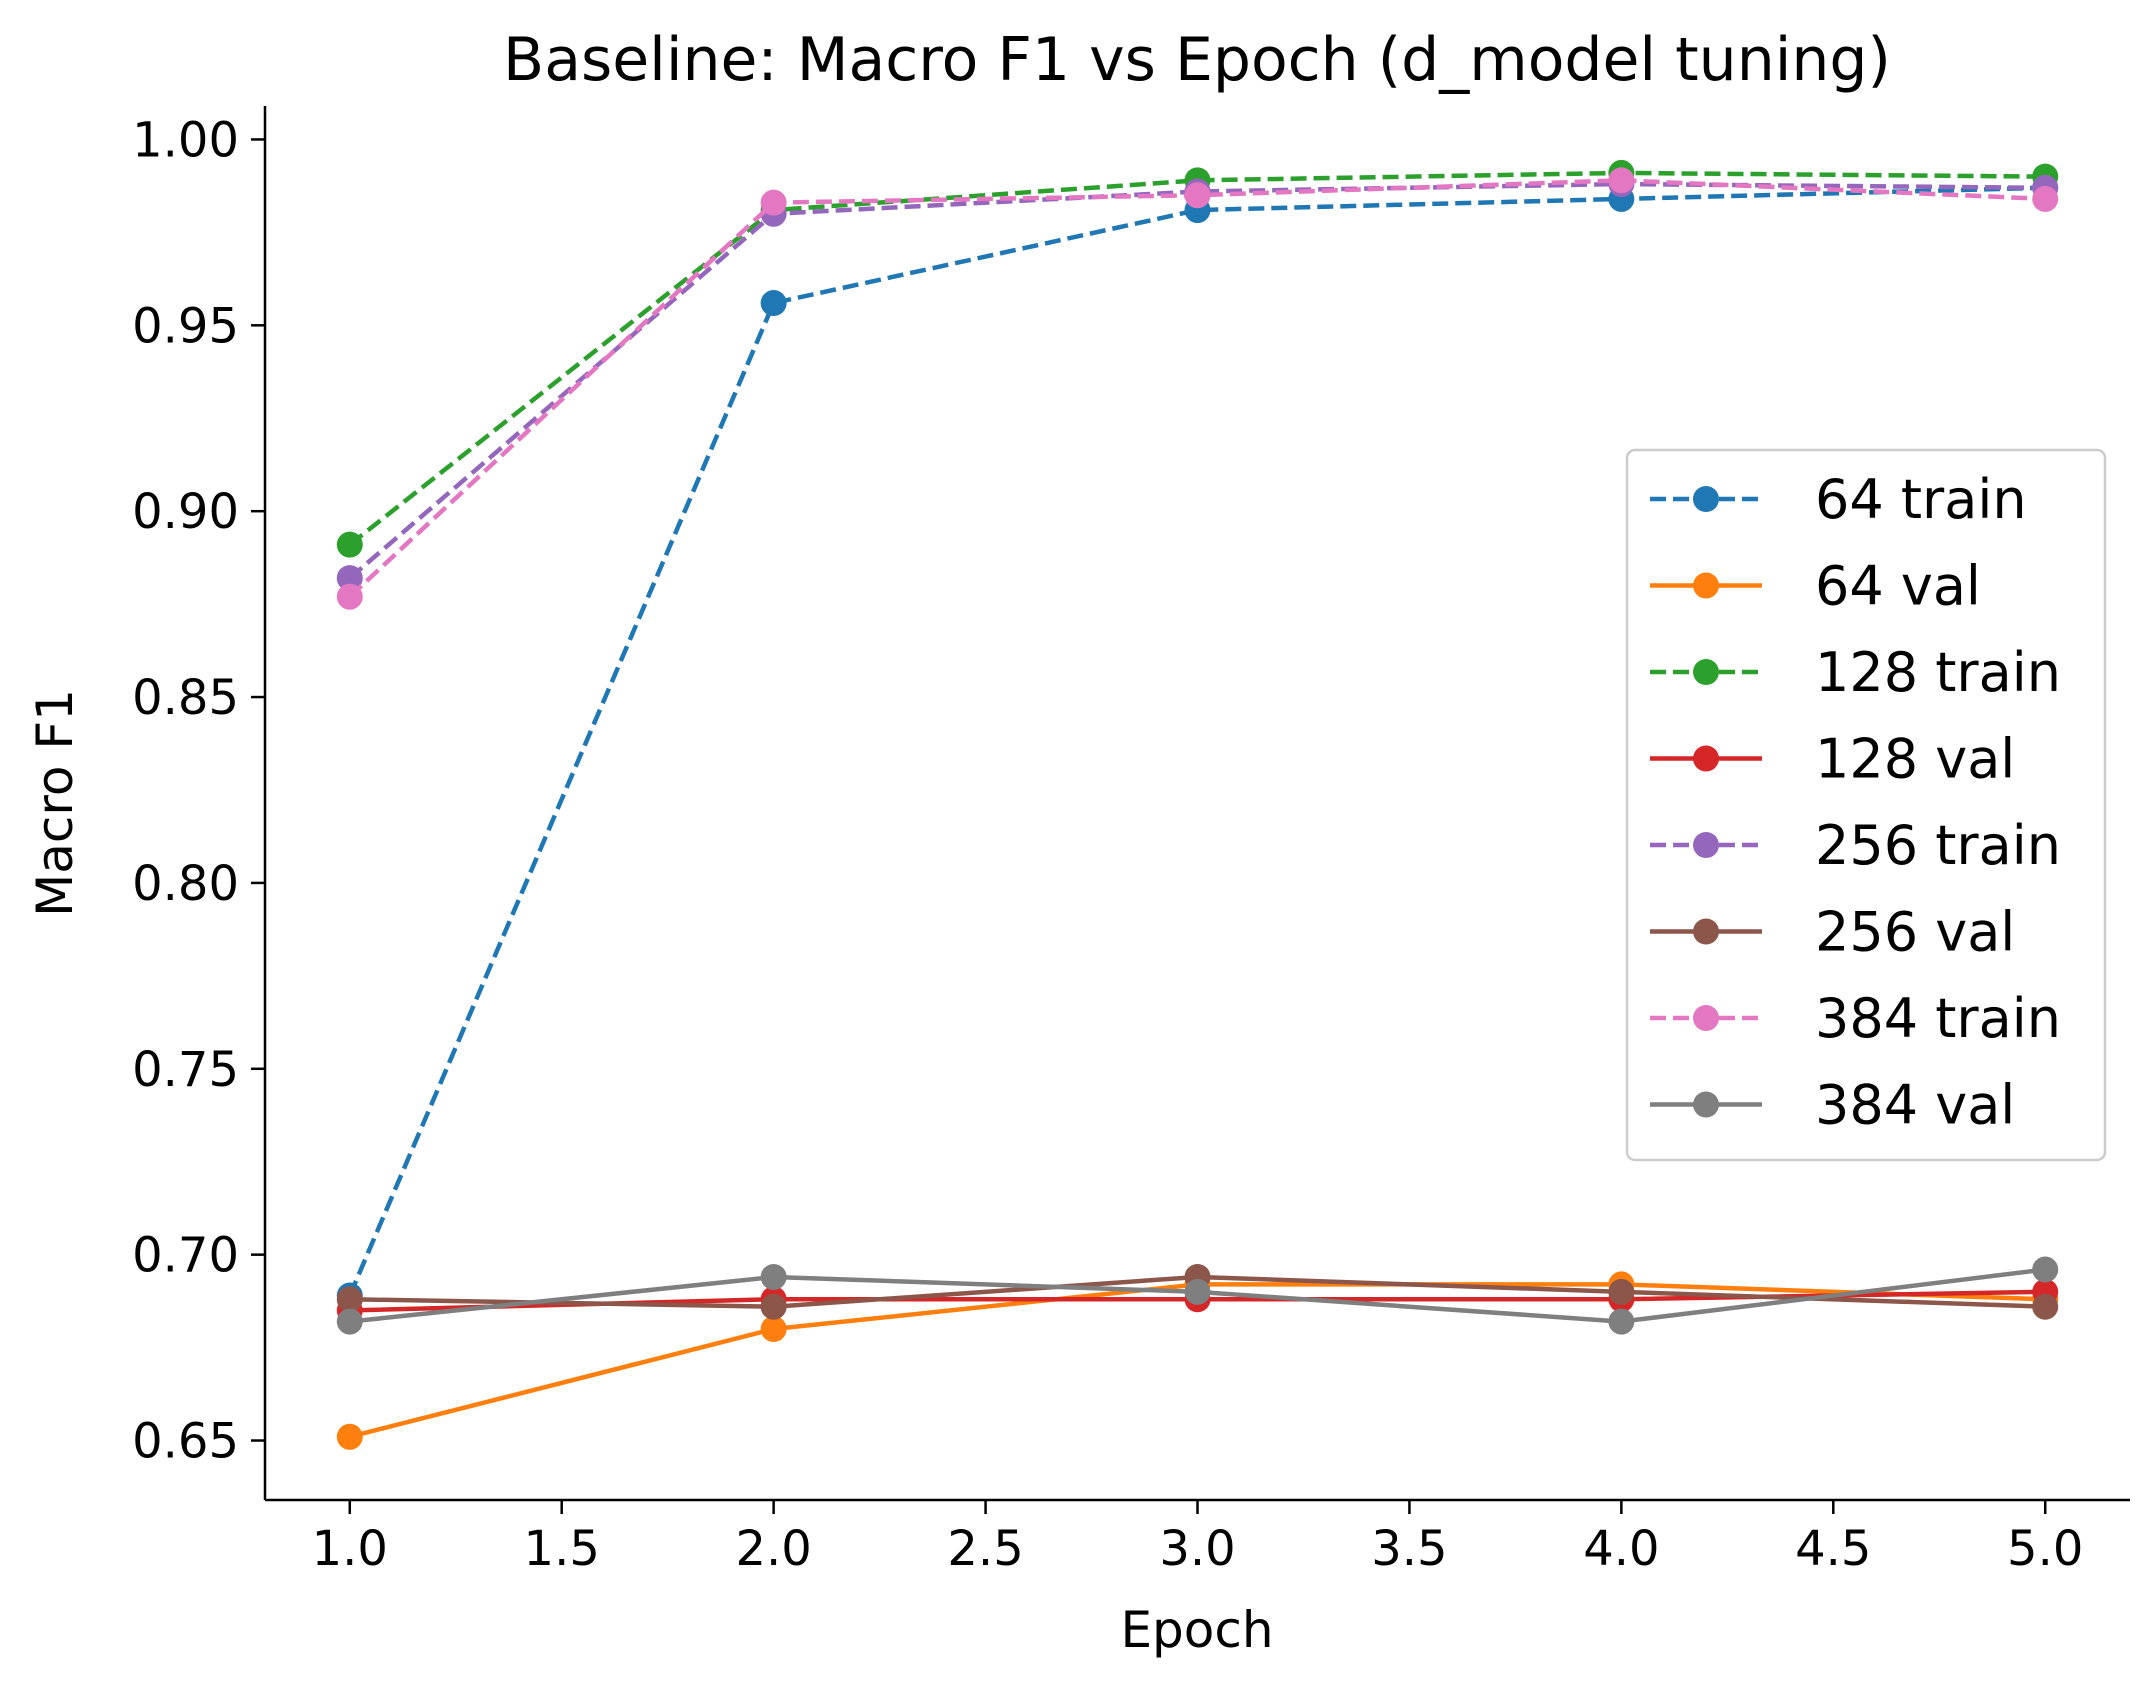 The image size is (2152, 1683). Describe the element at coordinates (562, 1549) in the screenshot. I see `x-tick-label: 1.5` at that location.